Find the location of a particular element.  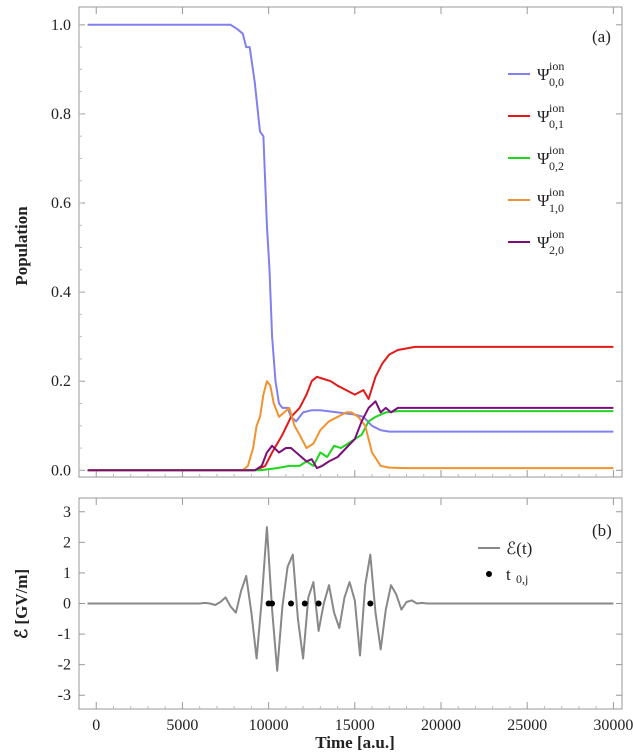

panel-b-tag: (b) is located at coordinates (602, 530).